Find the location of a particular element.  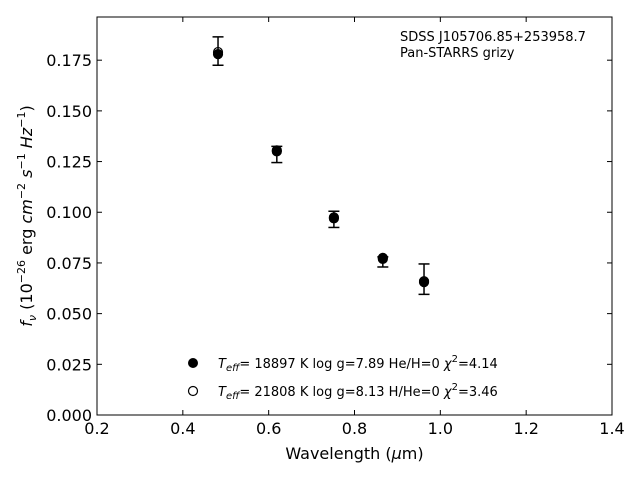

legend-marker-open is located at coordinates (193, 391).